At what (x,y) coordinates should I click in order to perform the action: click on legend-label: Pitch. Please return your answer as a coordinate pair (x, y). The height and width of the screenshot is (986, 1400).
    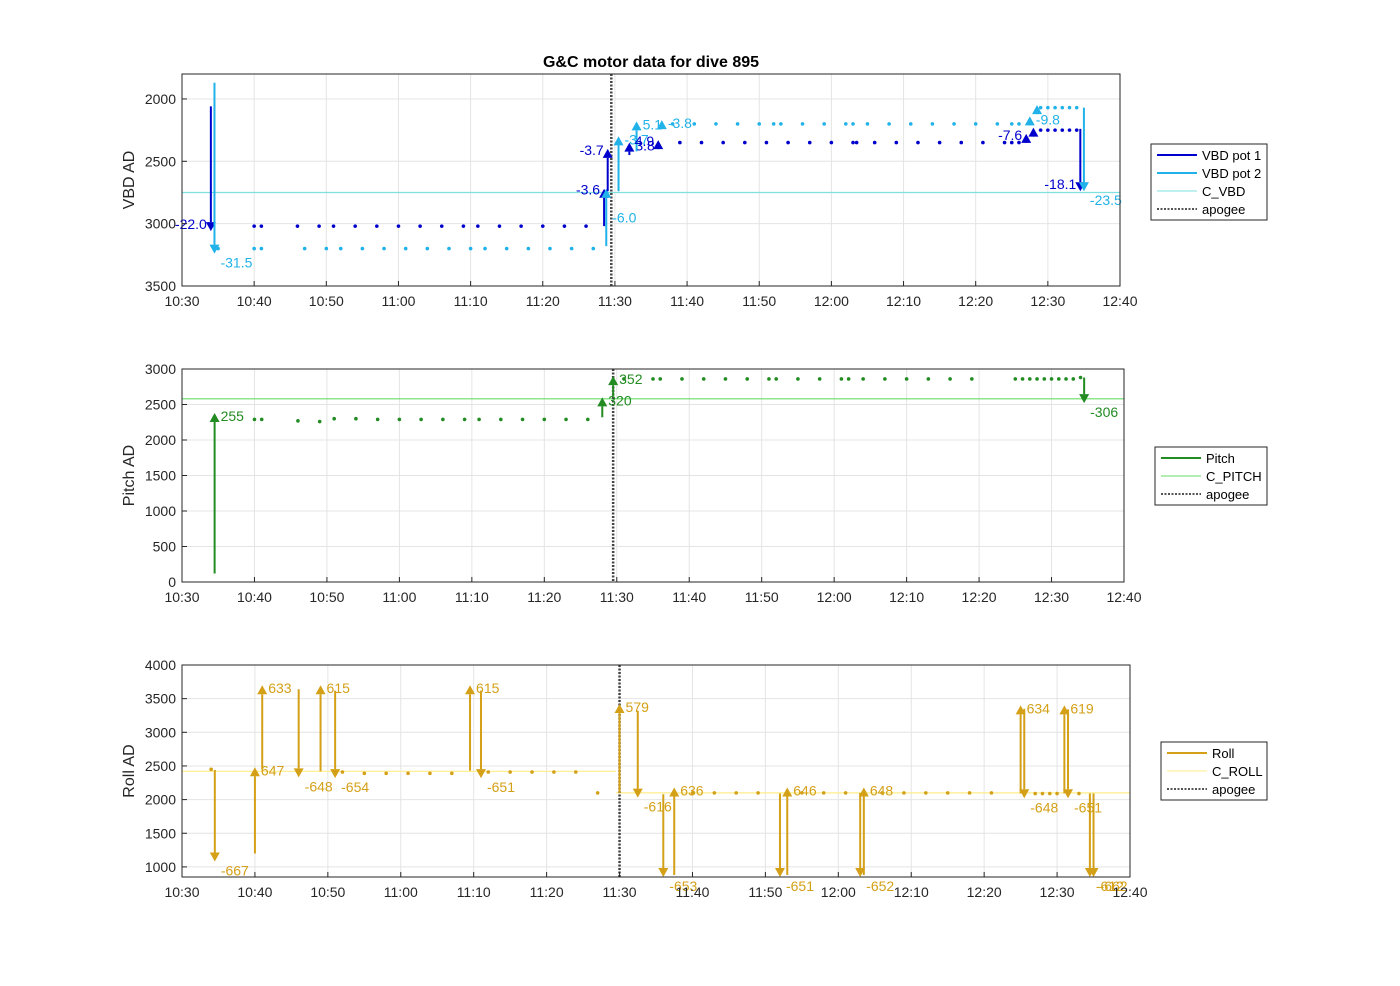
    Looking at the image, I should click on (1220, 458).